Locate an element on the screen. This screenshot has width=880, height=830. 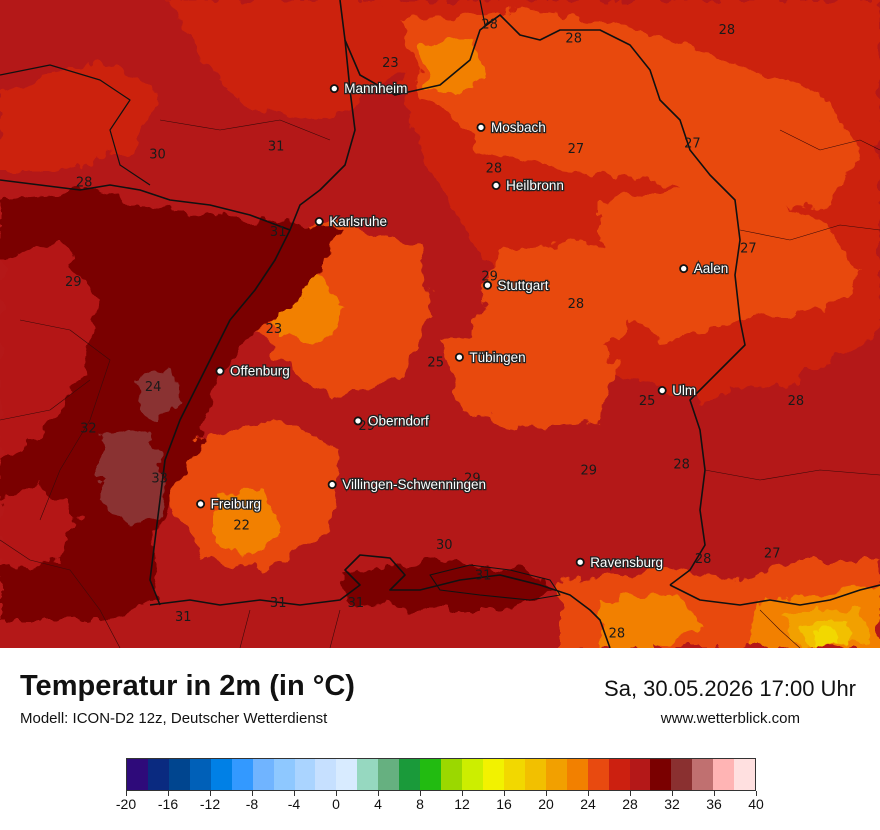
color-legend is located at coordinates (441, 774).